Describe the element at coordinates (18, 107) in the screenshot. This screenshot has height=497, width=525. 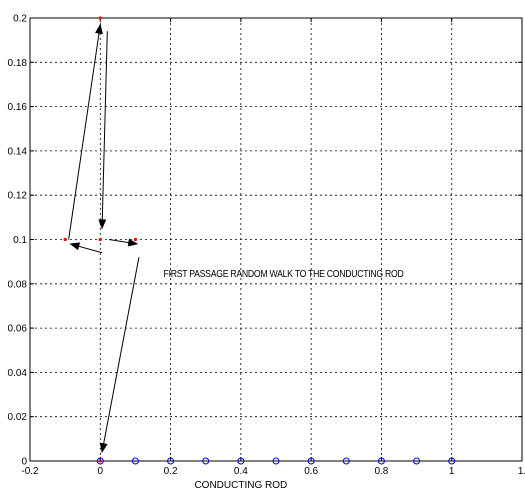
I see `y-tick-label: 0.16` at that location.